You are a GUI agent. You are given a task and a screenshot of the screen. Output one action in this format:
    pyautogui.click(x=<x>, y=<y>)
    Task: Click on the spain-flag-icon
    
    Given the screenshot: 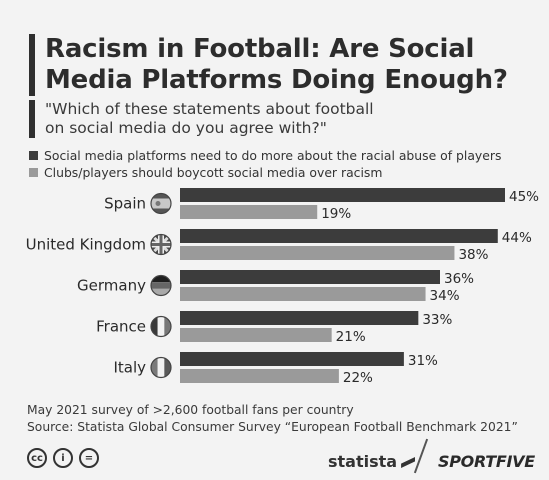 What is the action you would take?
    pyautogui.click(x=161, y=203)
    